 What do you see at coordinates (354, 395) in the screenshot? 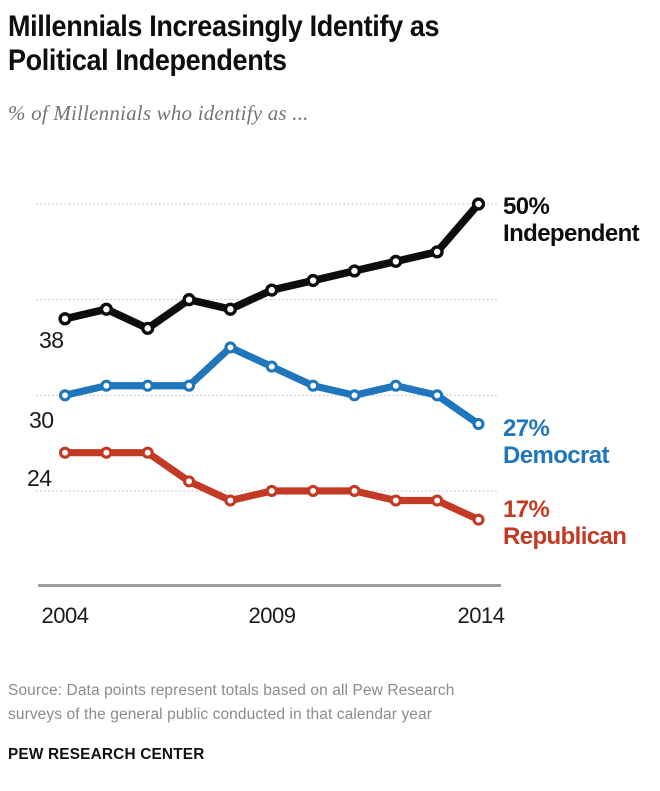
I see `democrat-marker-2011` at bounding box center [354, 395].